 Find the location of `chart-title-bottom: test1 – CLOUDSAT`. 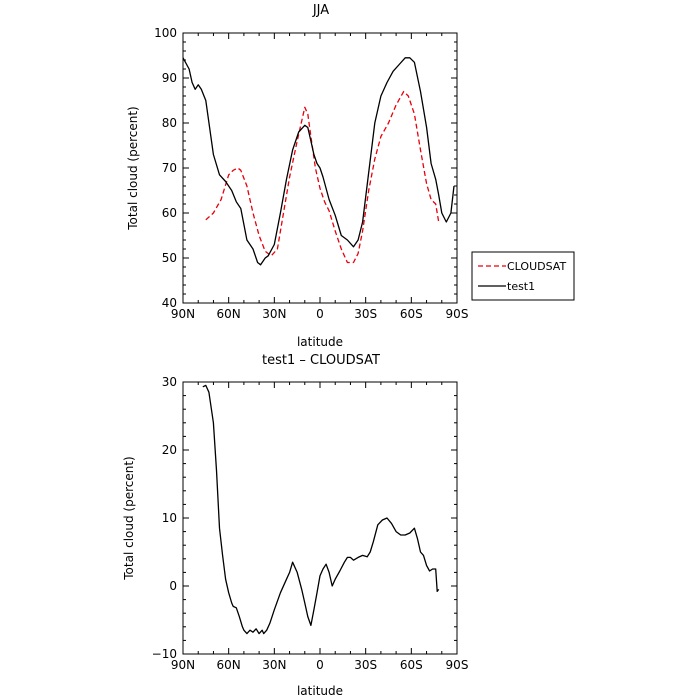

chart-title-bottom: test1 – CLOUDSAT is located at coordinates (321, 360).